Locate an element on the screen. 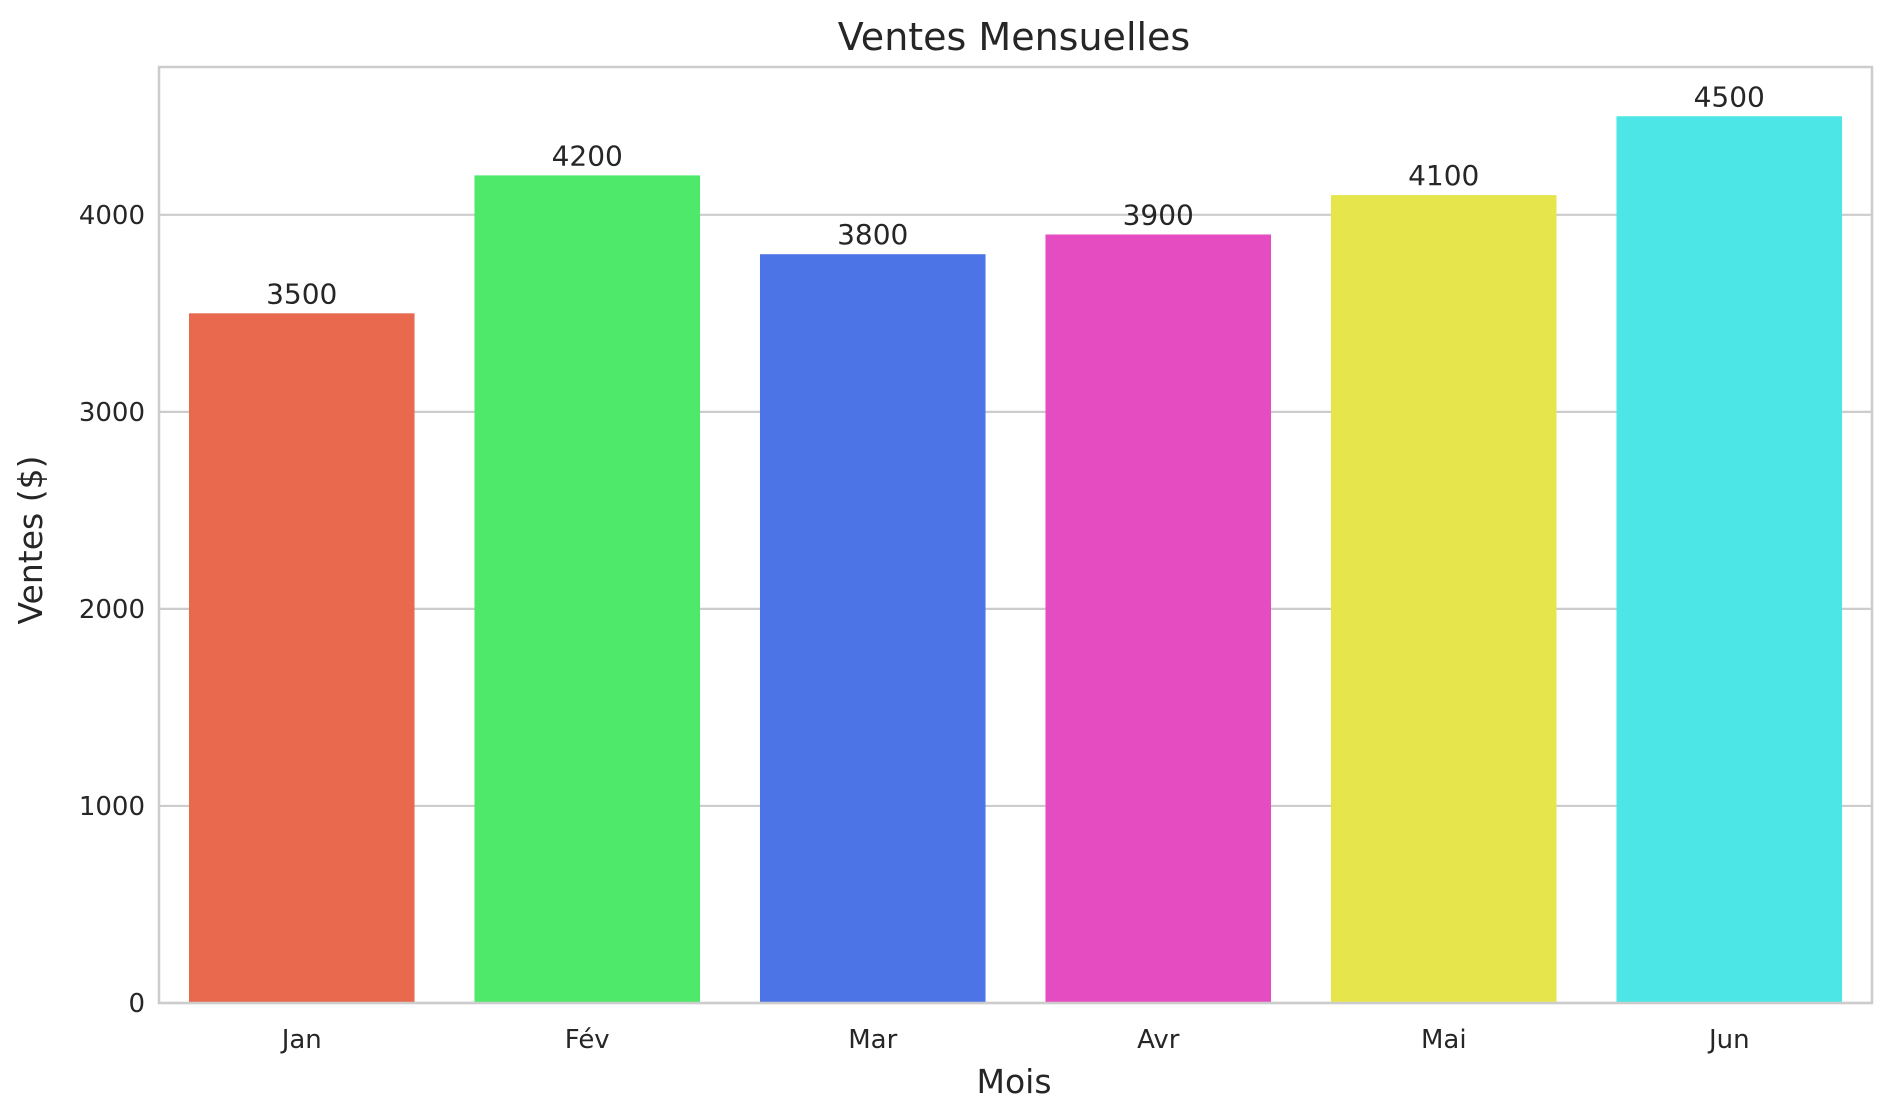 The image size is (1888, 1120). y-tick-label: 2000 is located at coordinates (112, 610).